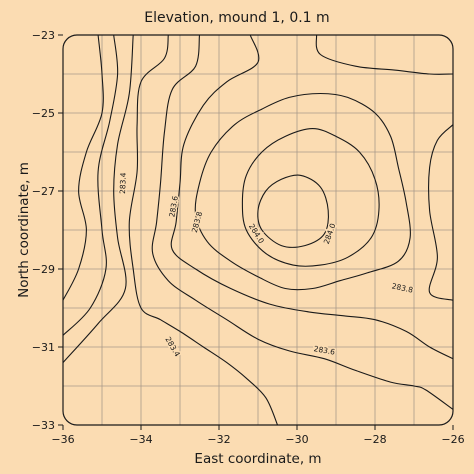  I want to click on x-tick-label: −28, so click(374, 439).